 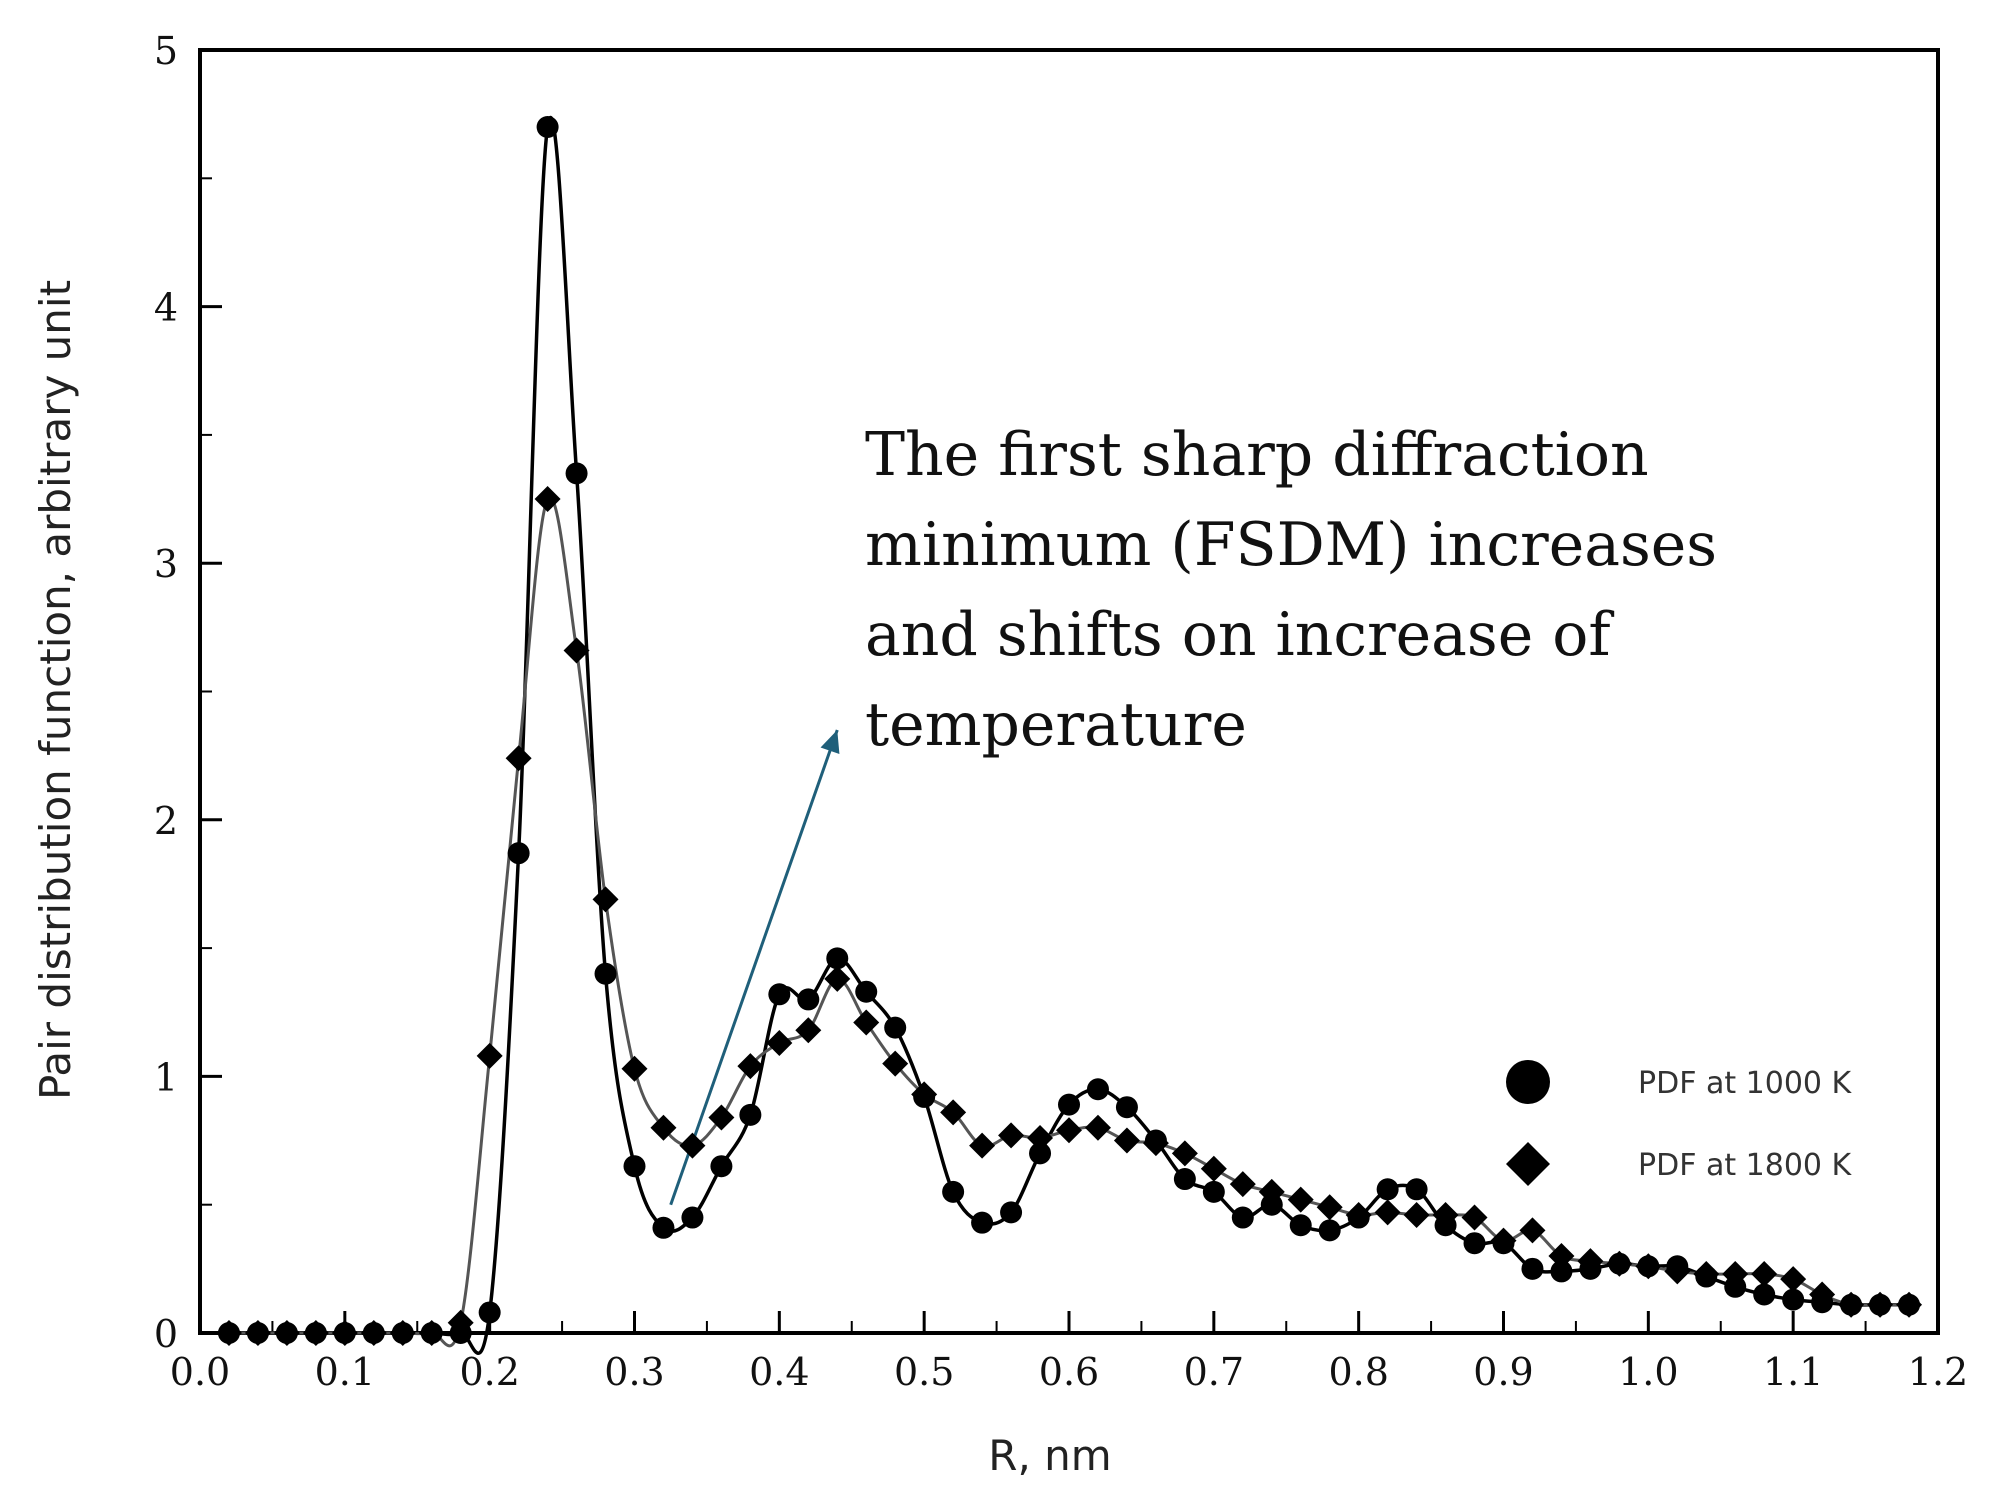 I want to click on y-tick-label: 1, so click(x=166, y=1077).